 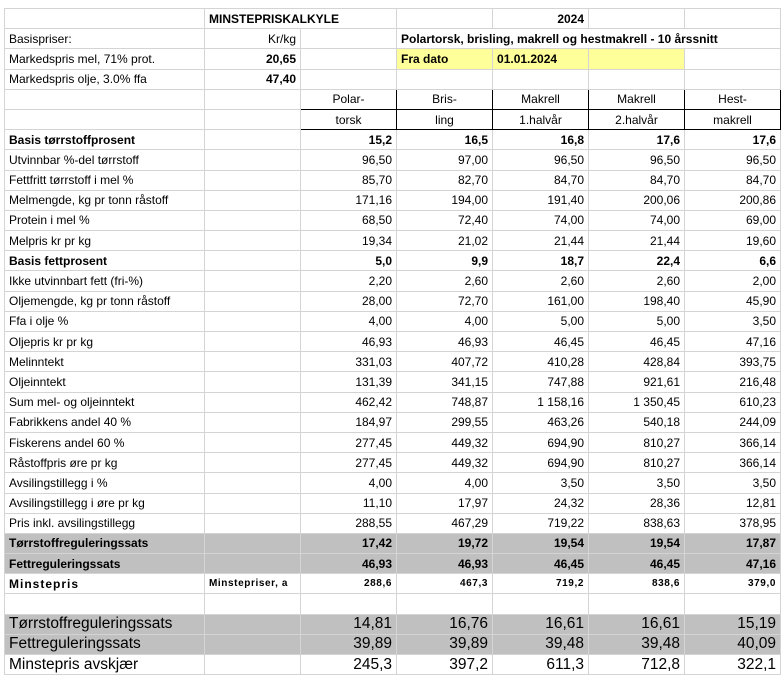 I want to click on value: 15,2, so click(x=348, y=140).